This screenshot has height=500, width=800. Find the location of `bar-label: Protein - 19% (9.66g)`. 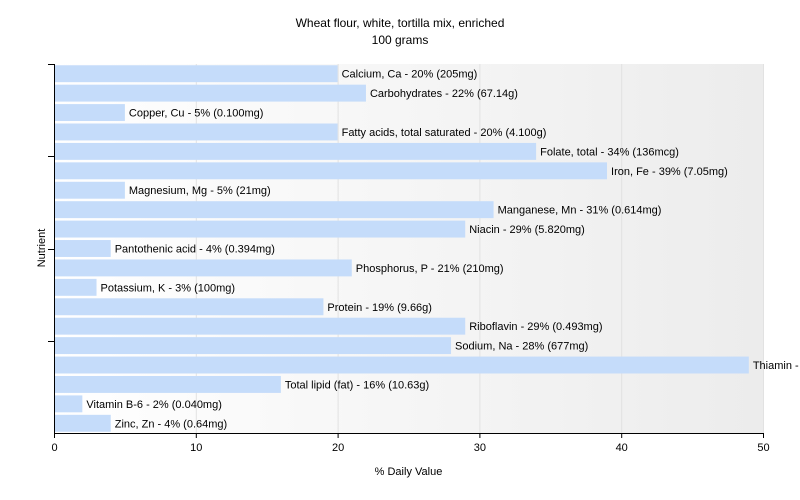

bar-label: Protein - 19% (9.66g) is located at coordinates (379, 308).